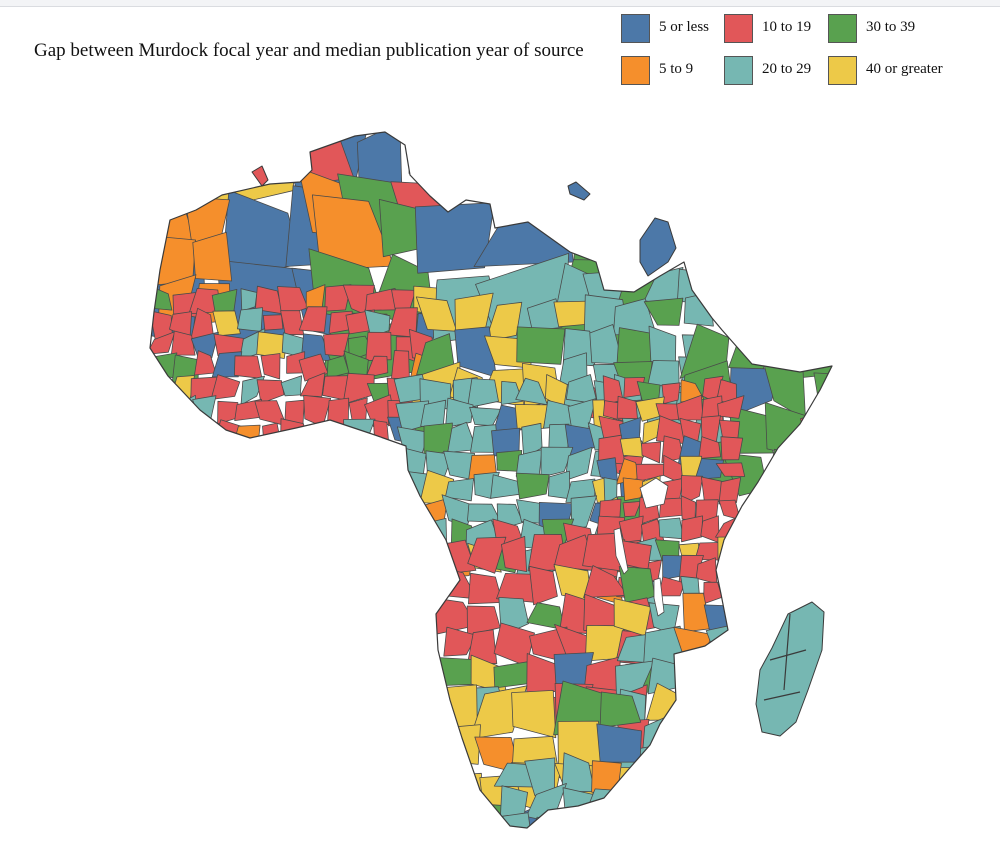 This screenshot has height=856, width=1000. I want to click on legend-label: 20 to 29, so click(787, 69).